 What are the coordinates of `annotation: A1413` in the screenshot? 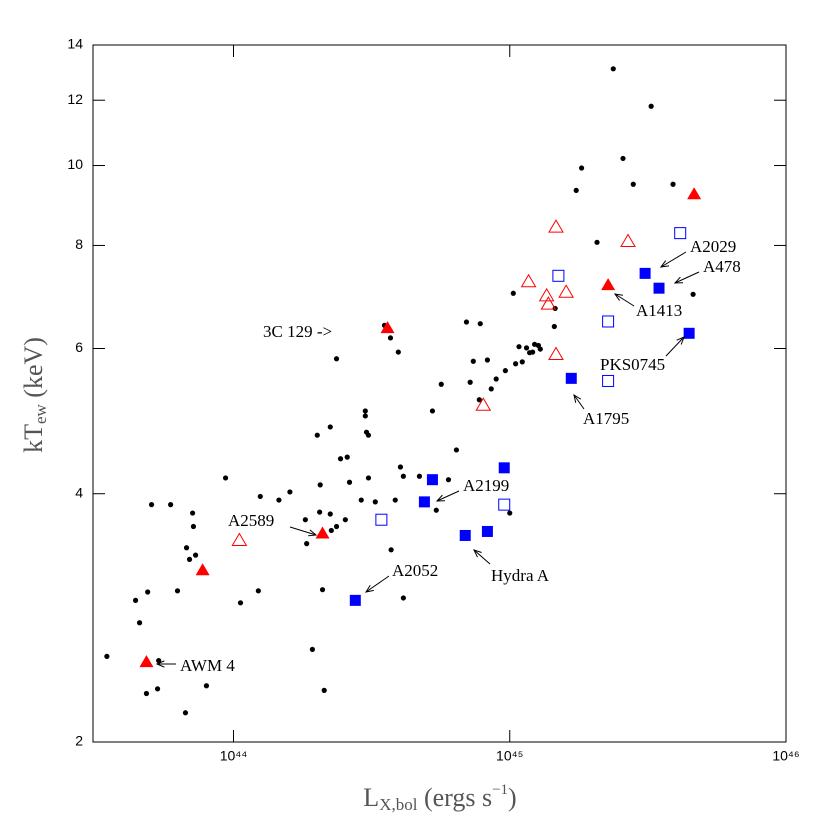 It's located at (659, 310).